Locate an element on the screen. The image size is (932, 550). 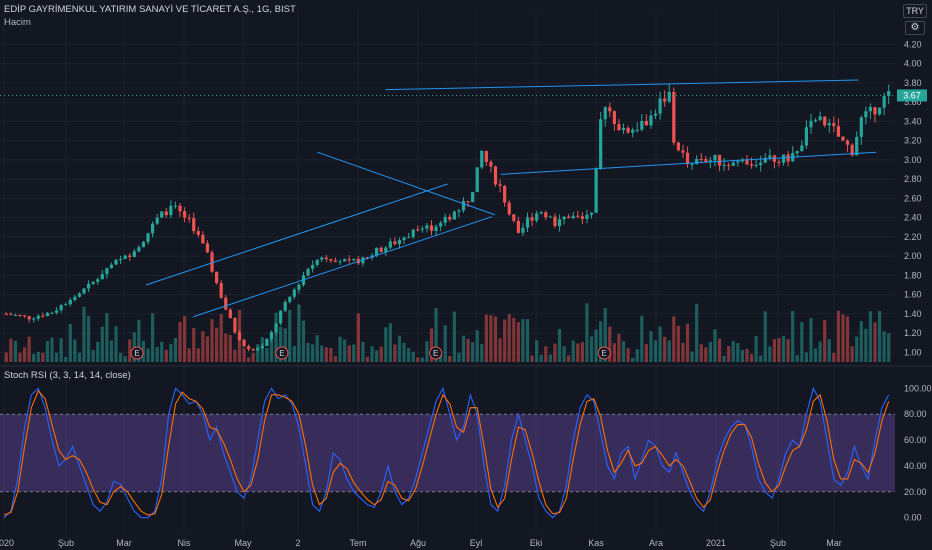
price-tick-label: 2.40 is located at coordinates (913, 218).